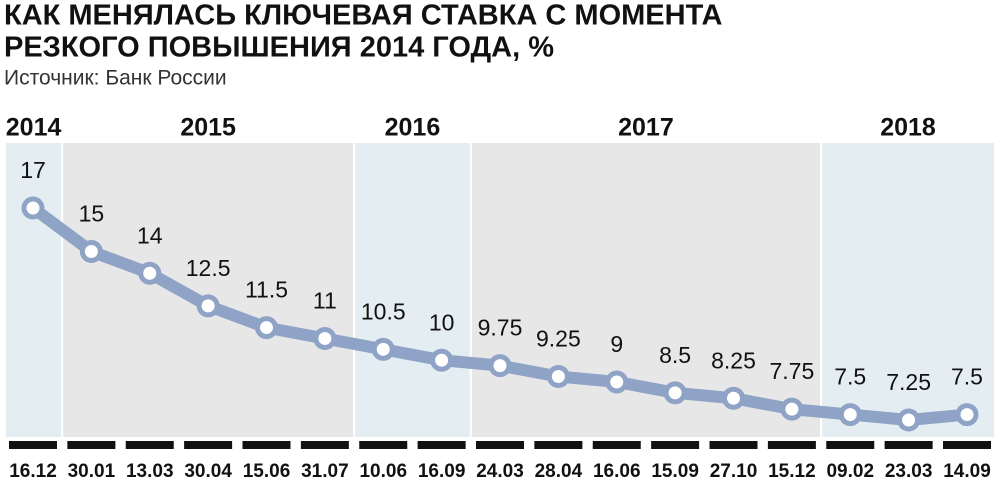 The height and width of the screenshot is (484, 1000). What do you see at coordinates (616, 344) in the screenshot?
I see `value-label: 9` at bounding box center [616, 344].